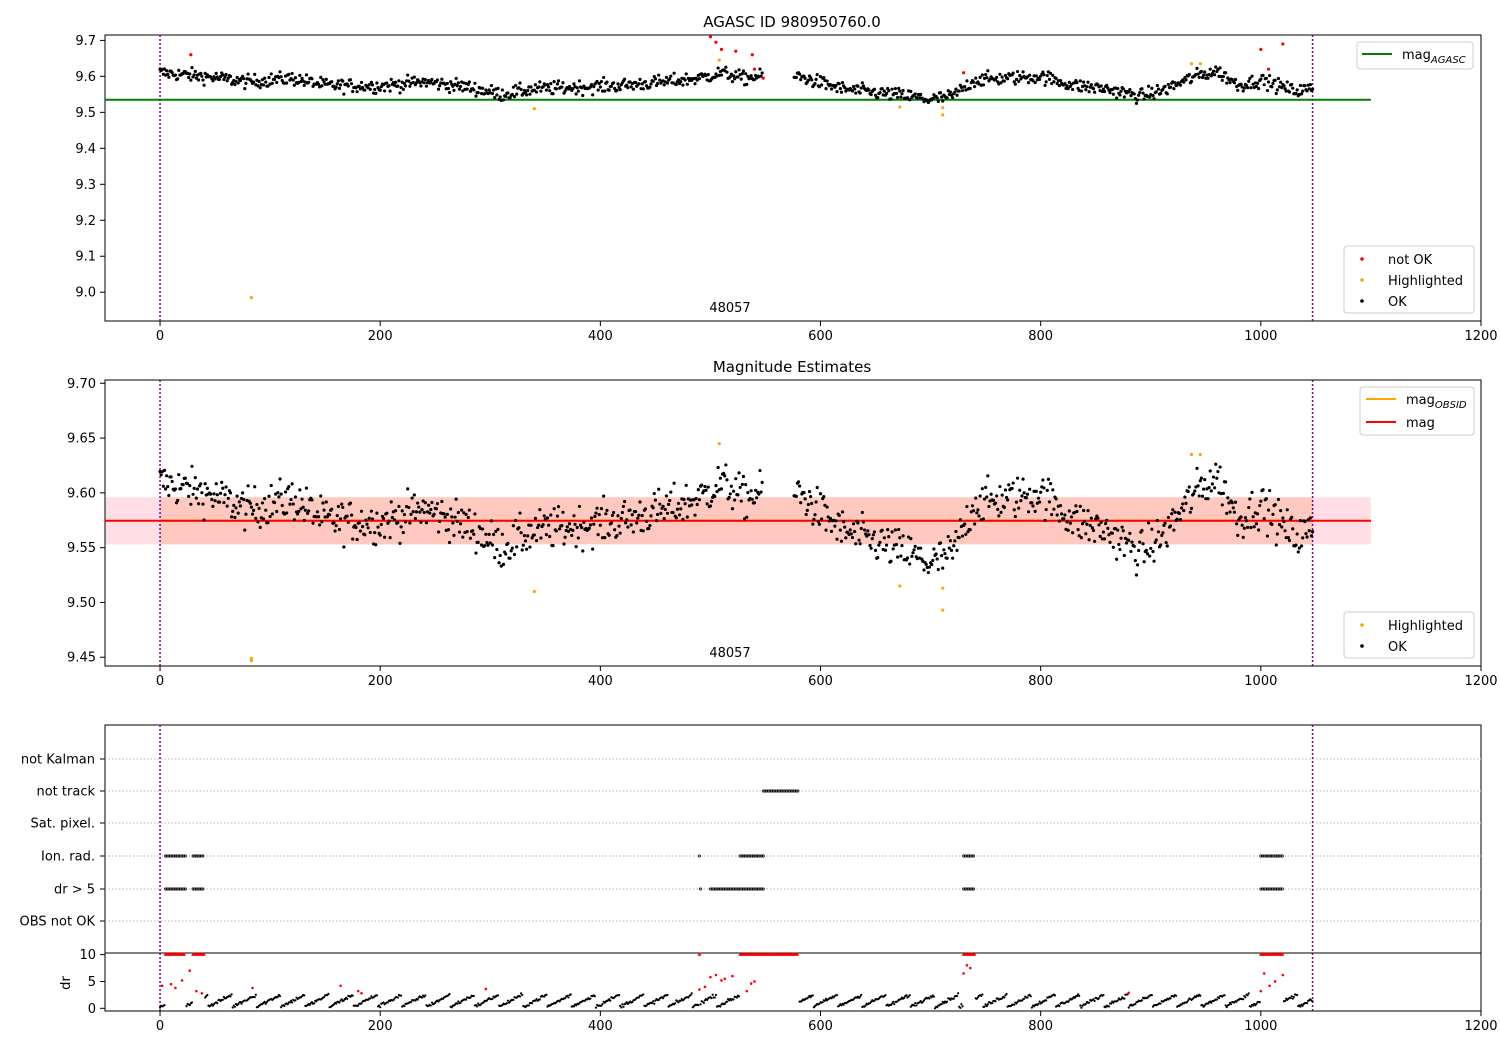 This screenshot has height=1050, width=1500. I want to click on not-ok-point, so click(1283, 44).